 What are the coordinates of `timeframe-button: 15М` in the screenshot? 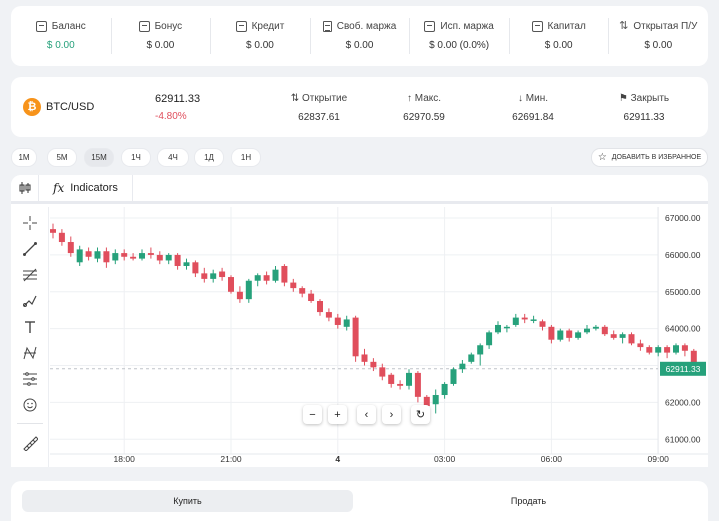 It's located at (99, 157).